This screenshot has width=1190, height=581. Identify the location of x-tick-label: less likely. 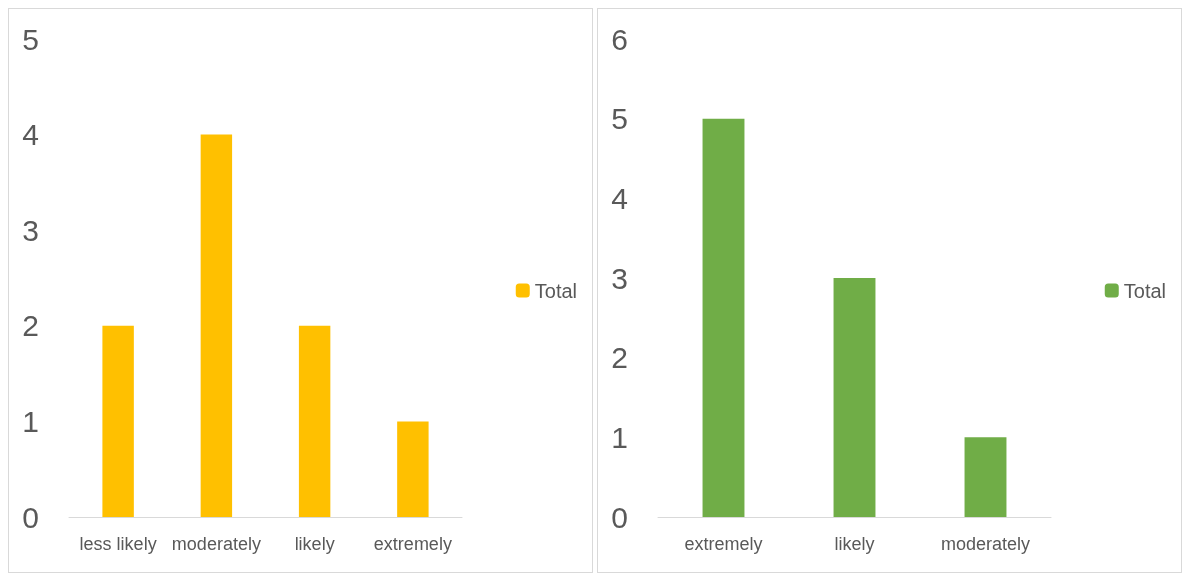
(118, 544).